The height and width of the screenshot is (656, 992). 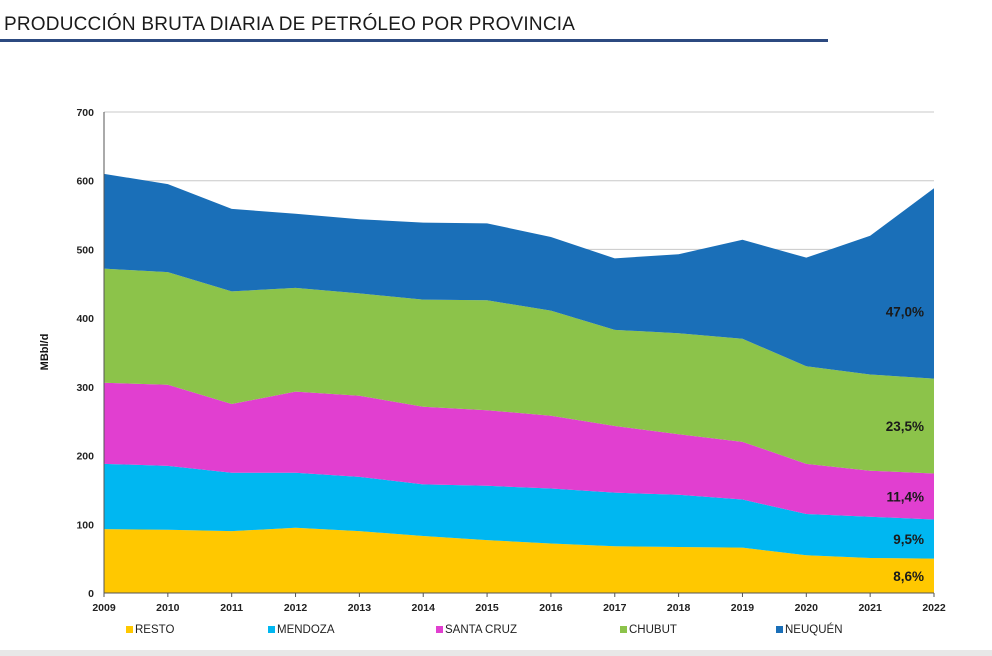 What do you see at coordinates (551, 608) in the screenshot?
I see `x-tick-label: 2016` at bounding box center [551, 608].